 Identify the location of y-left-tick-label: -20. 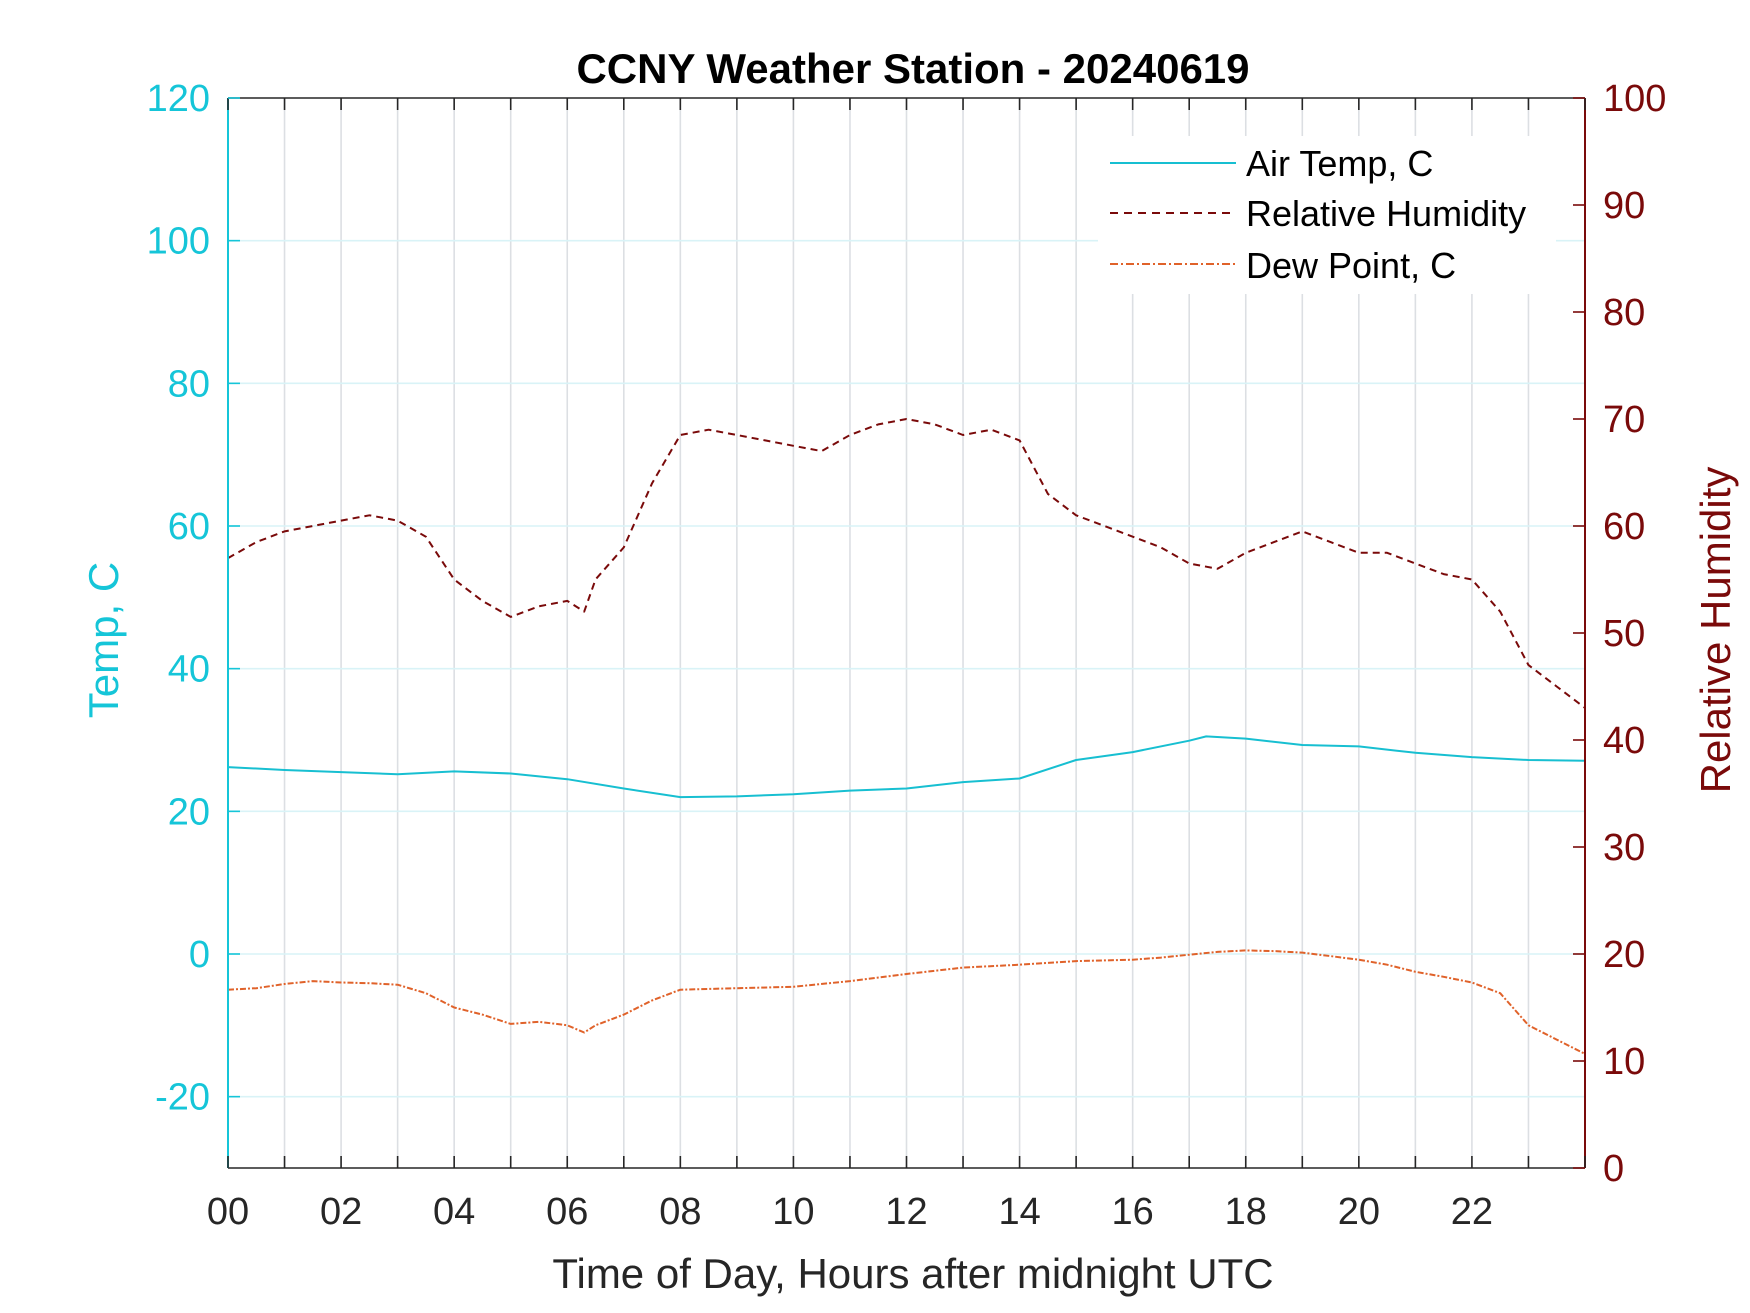
(182, 1098).